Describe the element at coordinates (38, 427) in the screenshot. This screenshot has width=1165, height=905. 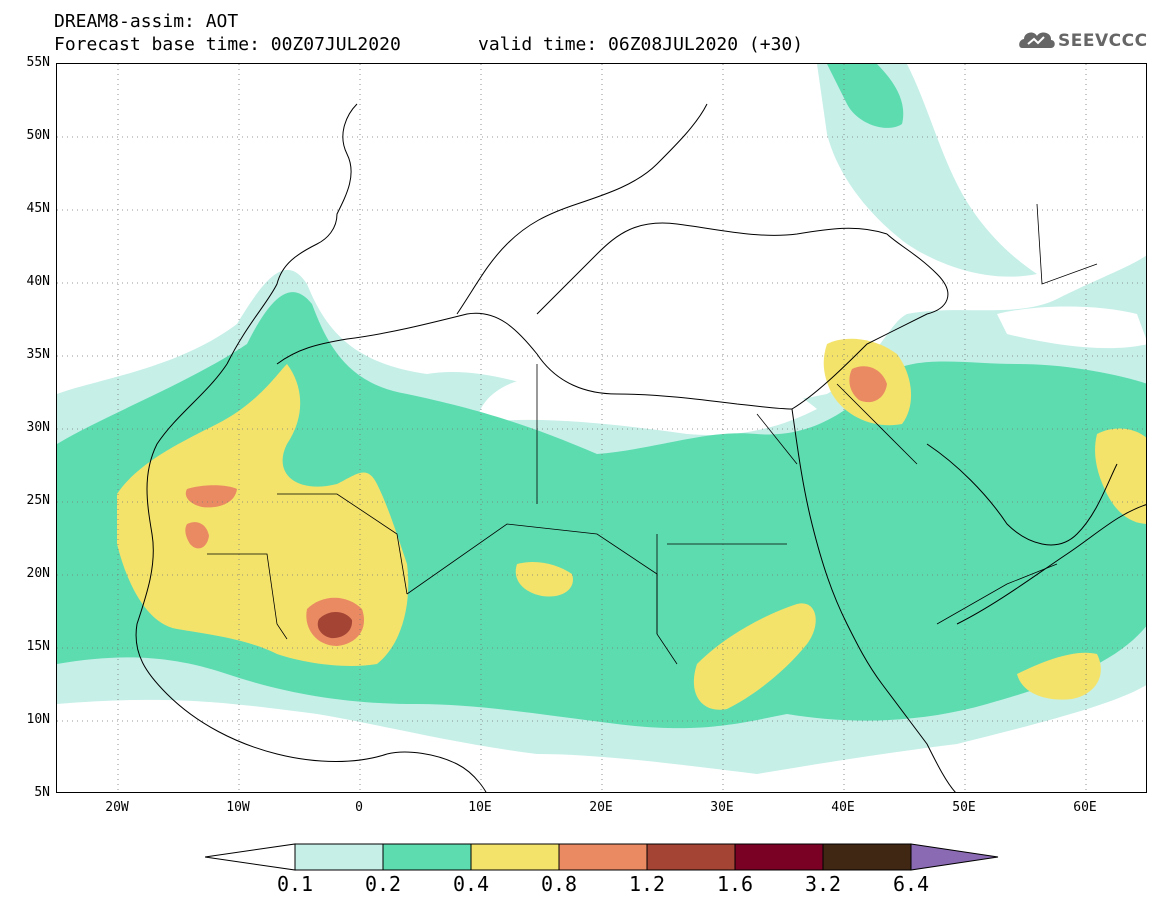
I see `lat-label-30n: 30N` at that location.